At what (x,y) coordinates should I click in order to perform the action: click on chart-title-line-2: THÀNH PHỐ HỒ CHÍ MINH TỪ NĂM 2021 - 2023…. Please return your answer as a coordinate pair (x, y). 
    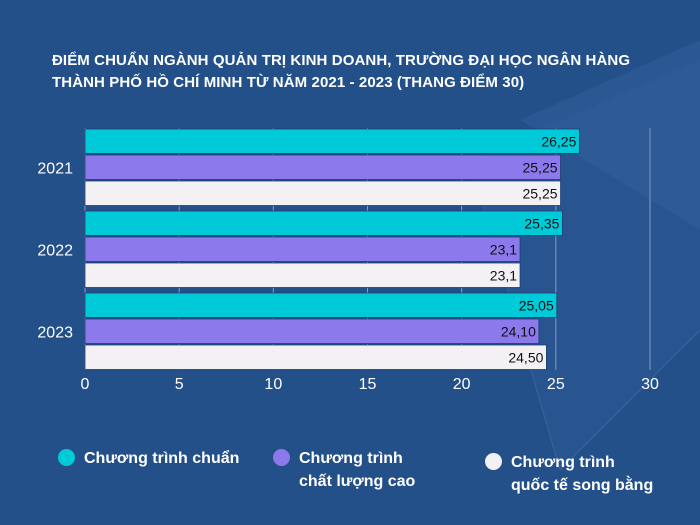
    Looking at the image, I should click on (288, 82).